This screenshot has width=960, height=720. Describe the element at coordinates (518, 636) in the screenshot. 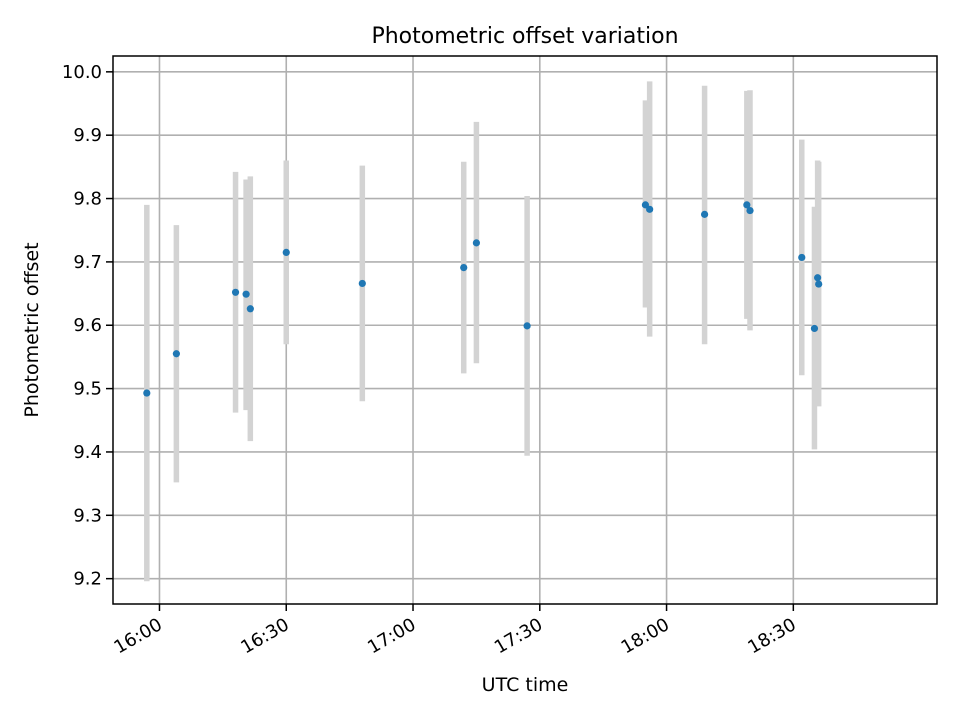

I see `x-tick-label: 17:30` at that location.